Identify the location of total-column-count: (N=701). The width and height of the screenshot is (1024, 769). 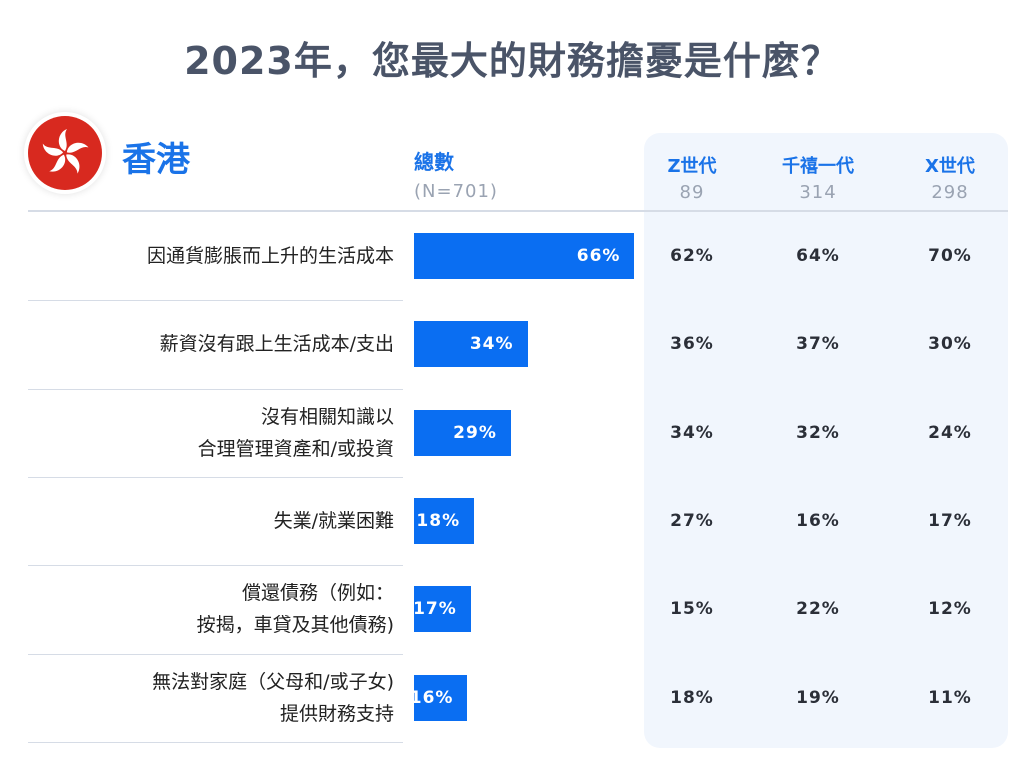
(456, 191).